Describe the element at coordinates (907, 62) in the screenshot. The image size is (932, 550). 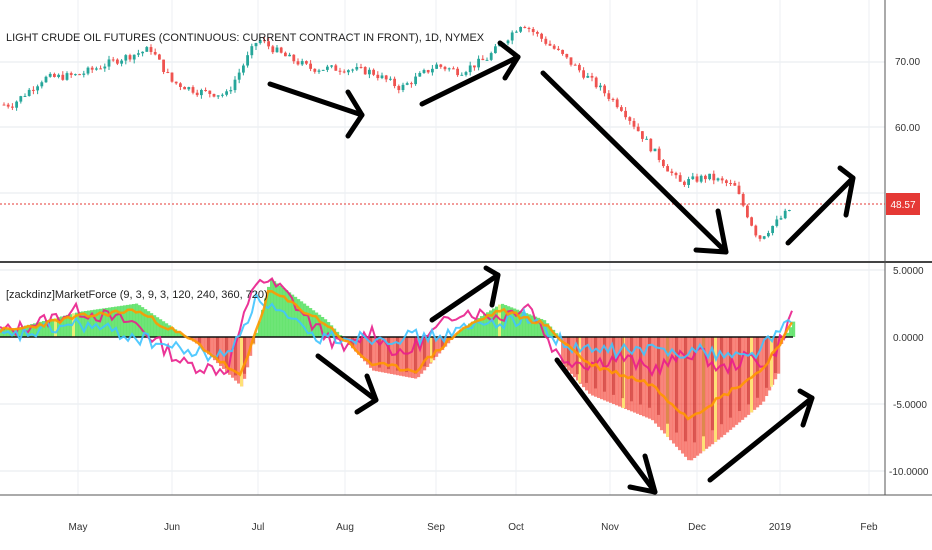
I see `price-tick-70: 70.00` at that location.